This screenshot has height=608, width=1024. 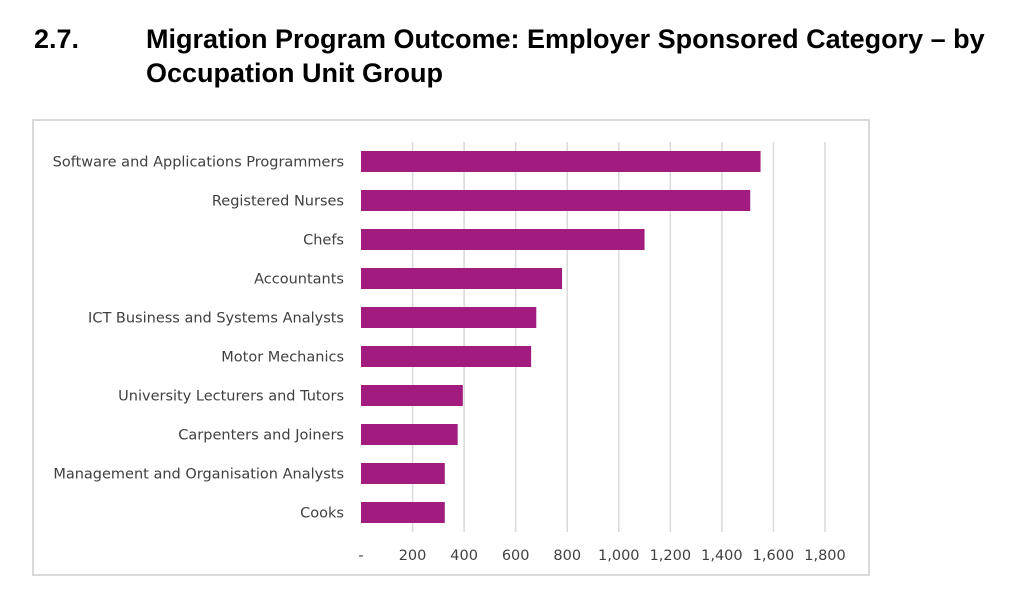 What do you see at coordinates (299, 280) in the screenshot?
I see `category-label: Accountants` at bounding box center [299, 280].